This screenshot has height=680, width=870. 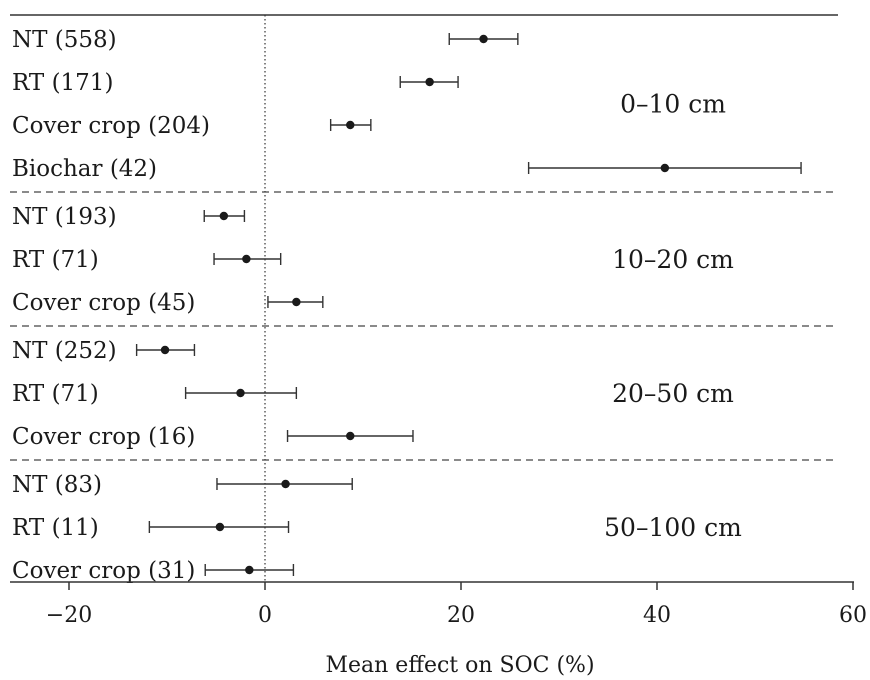 I want to click on row-label: Biochar (42), so click(x=84, y=169).